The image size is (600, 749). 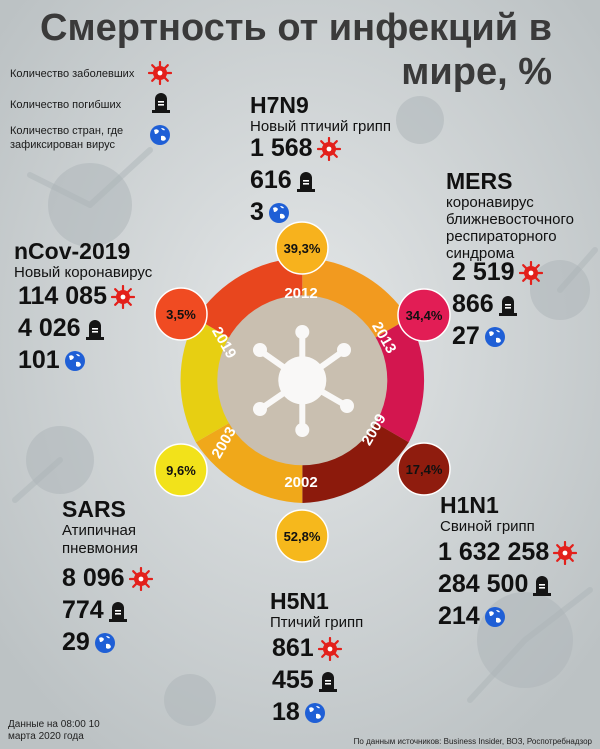 What do you see at coordinates (286, 712) in the screenshot?
I see `countries-value: 18` at bounding box center [286, 712].